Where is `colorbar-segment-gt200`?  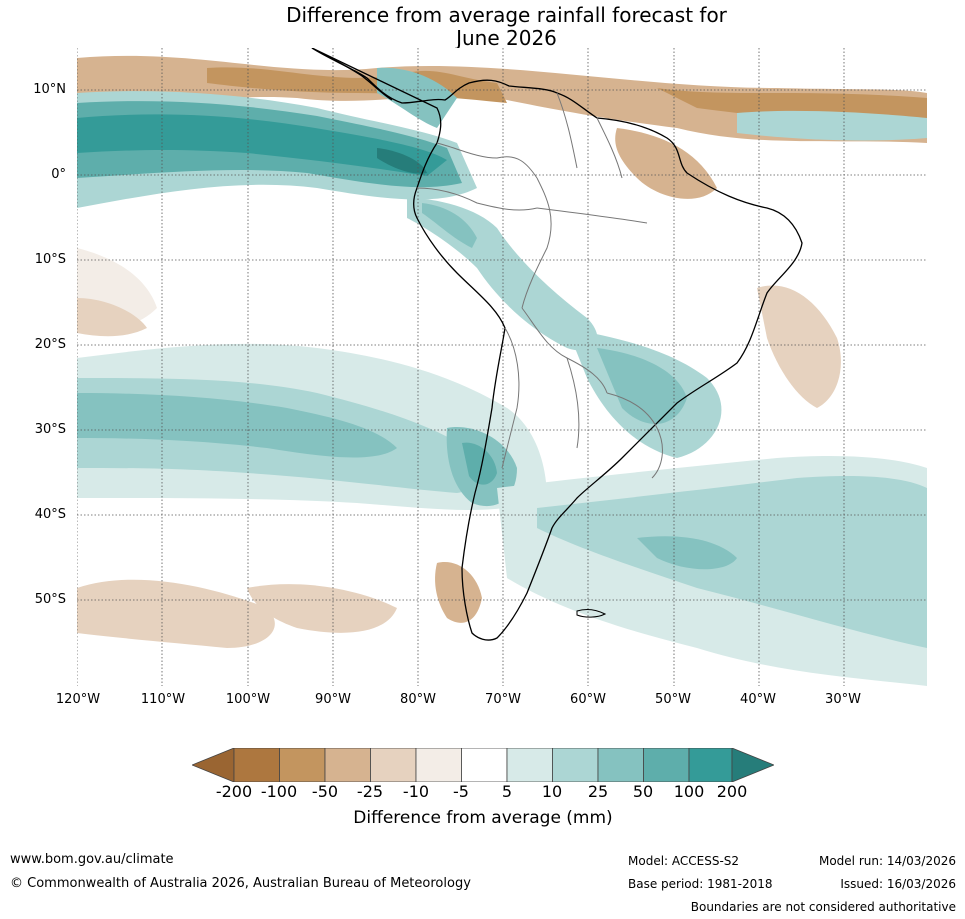
colorbar-segment-gt200 is located at coordinates (752, 765).